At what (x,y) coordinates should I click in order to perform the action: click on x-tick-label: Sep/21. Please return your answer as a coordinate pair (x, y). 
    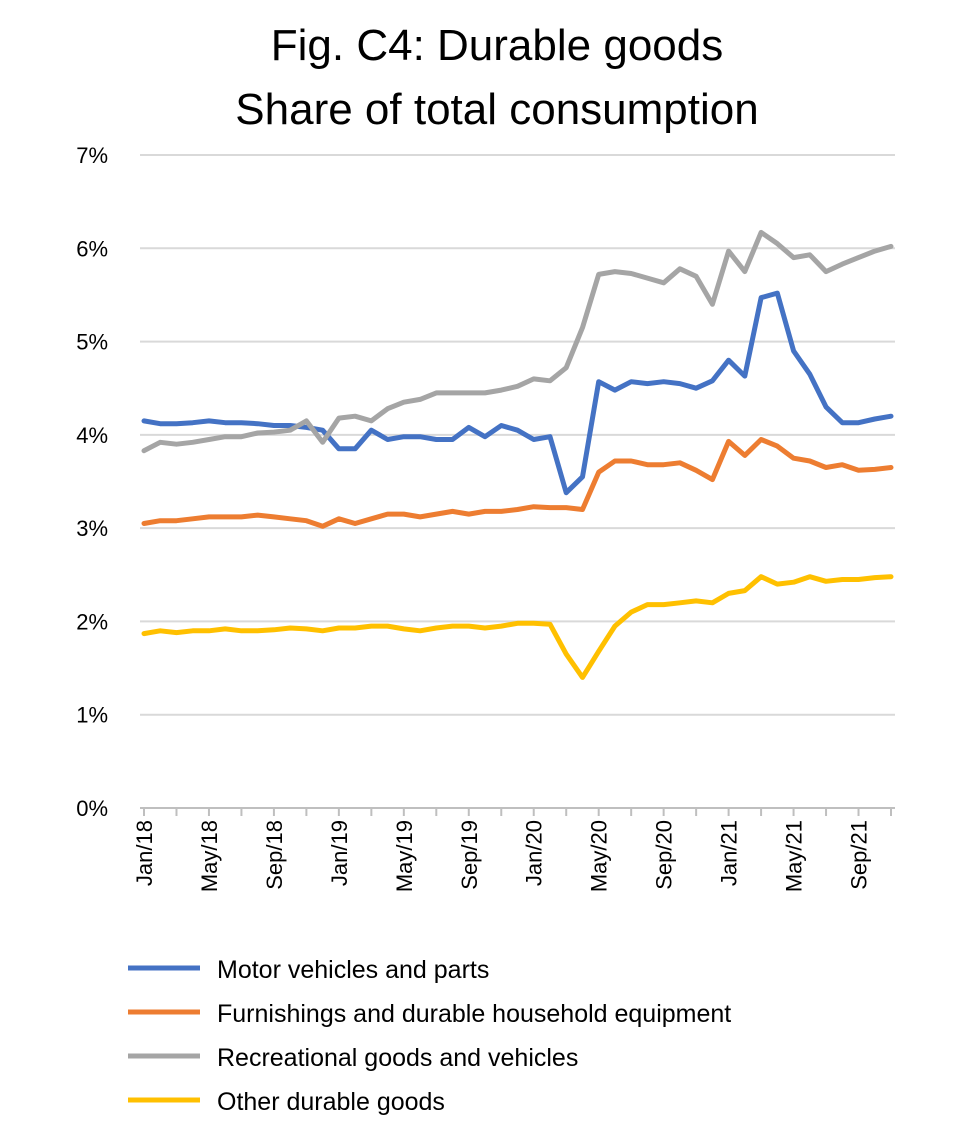
    Looking at the image, I should click on (859, 855).